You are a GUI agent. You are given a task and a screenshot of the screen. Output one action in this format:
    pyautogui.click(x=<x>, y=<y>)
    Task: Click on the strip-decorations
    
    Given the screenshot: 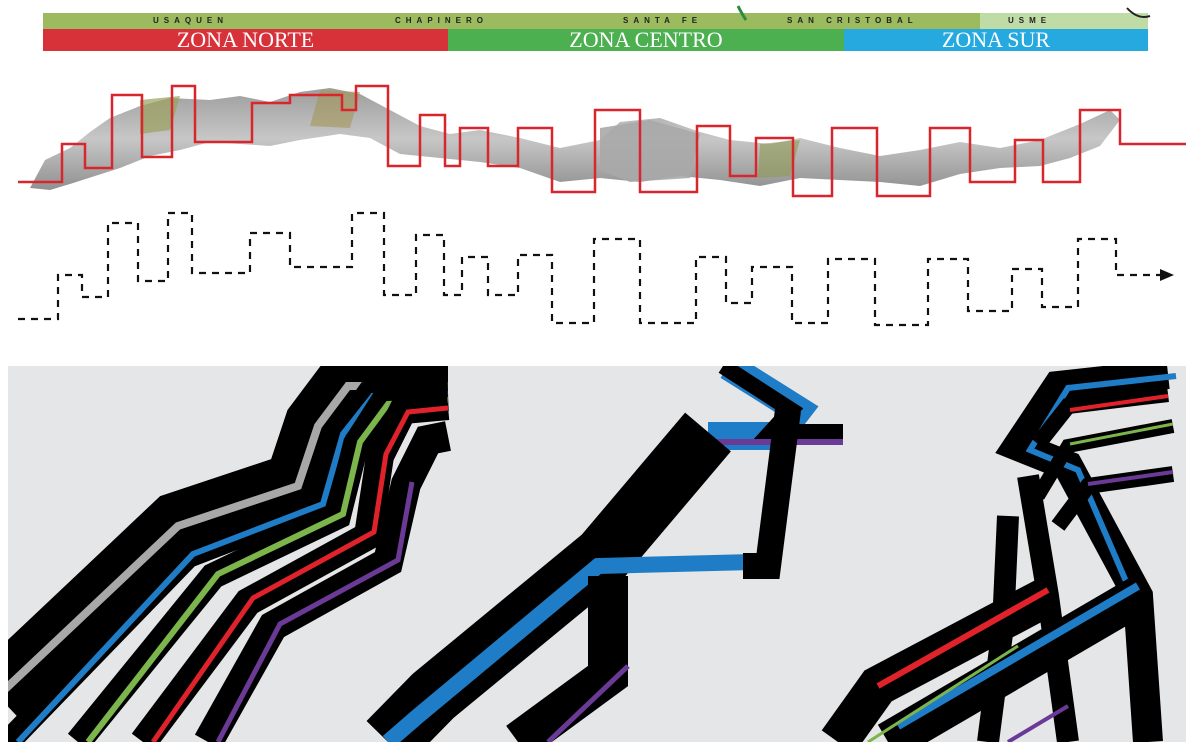 What is the action you would take?
    pyautogui.click(x=943, y=13)
    